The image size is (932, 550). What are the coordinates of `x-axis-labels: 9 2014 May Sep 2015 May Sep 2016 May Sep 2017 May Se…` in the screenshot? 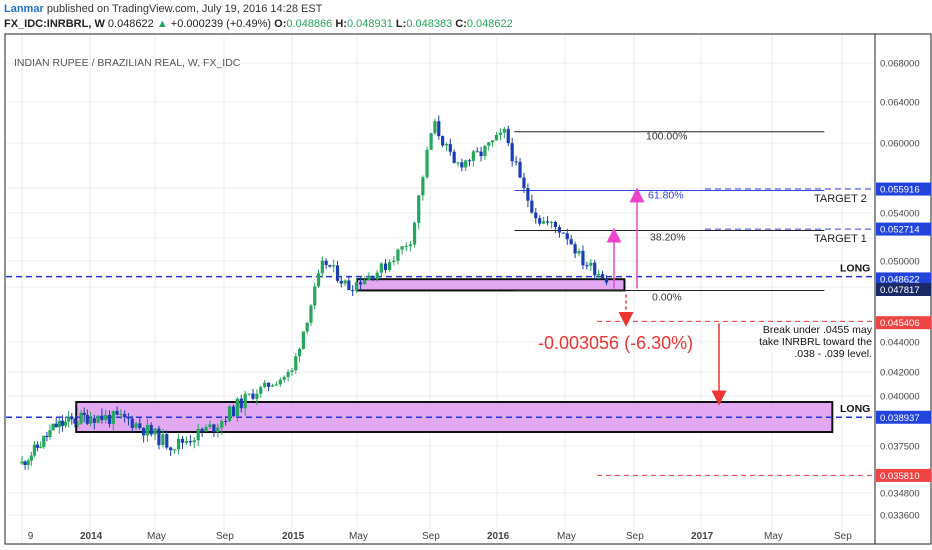 It's located at (440, 536).